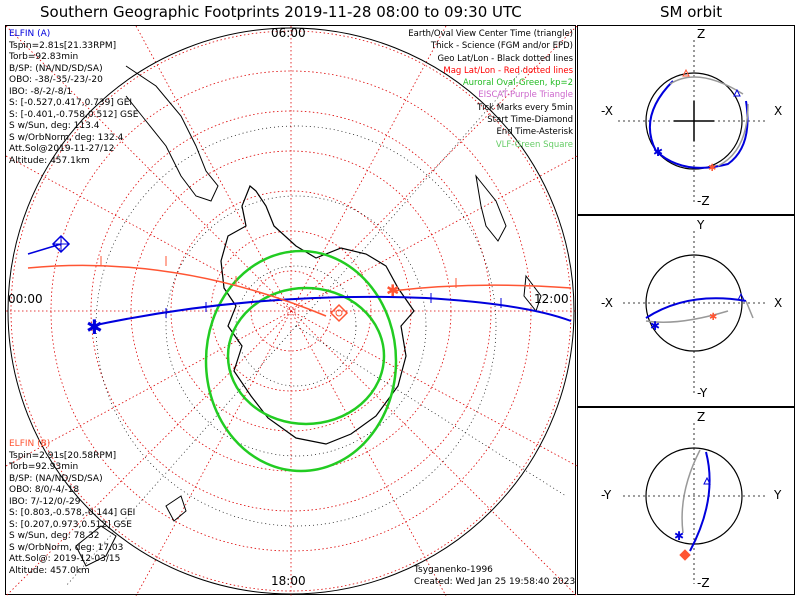 The image size is (800, 600). Describe the element at coordinates (288, 581) in the screenshot. I see `hour-label-bottom: 18:00` at that location.